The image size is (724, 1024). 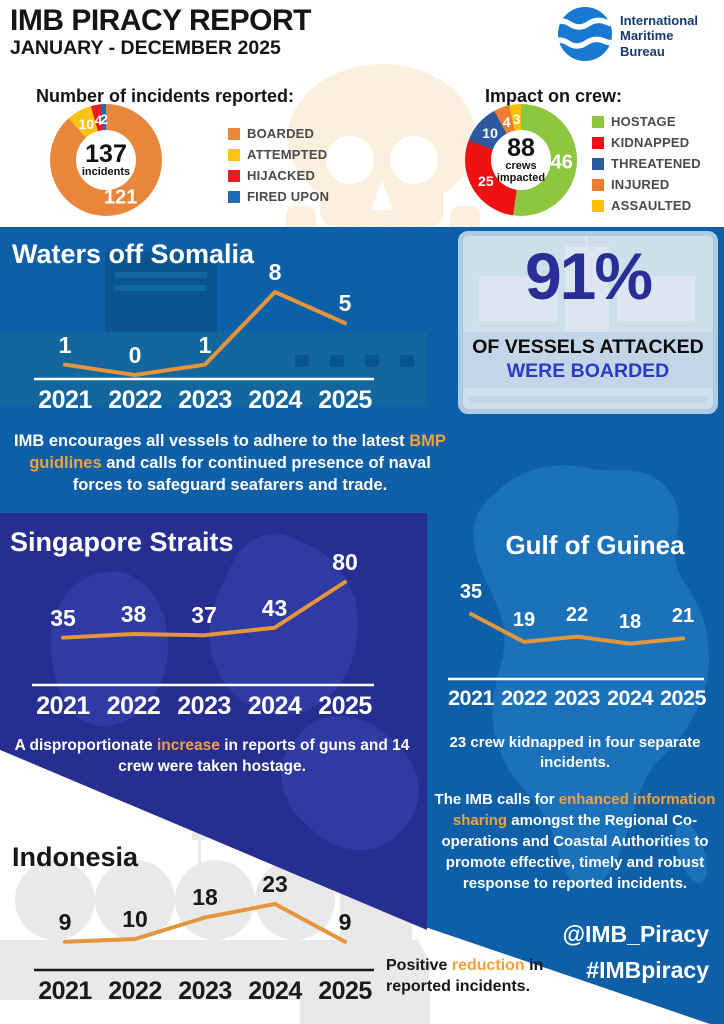 I want to click on logo-line-2: Maritime, so click(x=647, y=36).